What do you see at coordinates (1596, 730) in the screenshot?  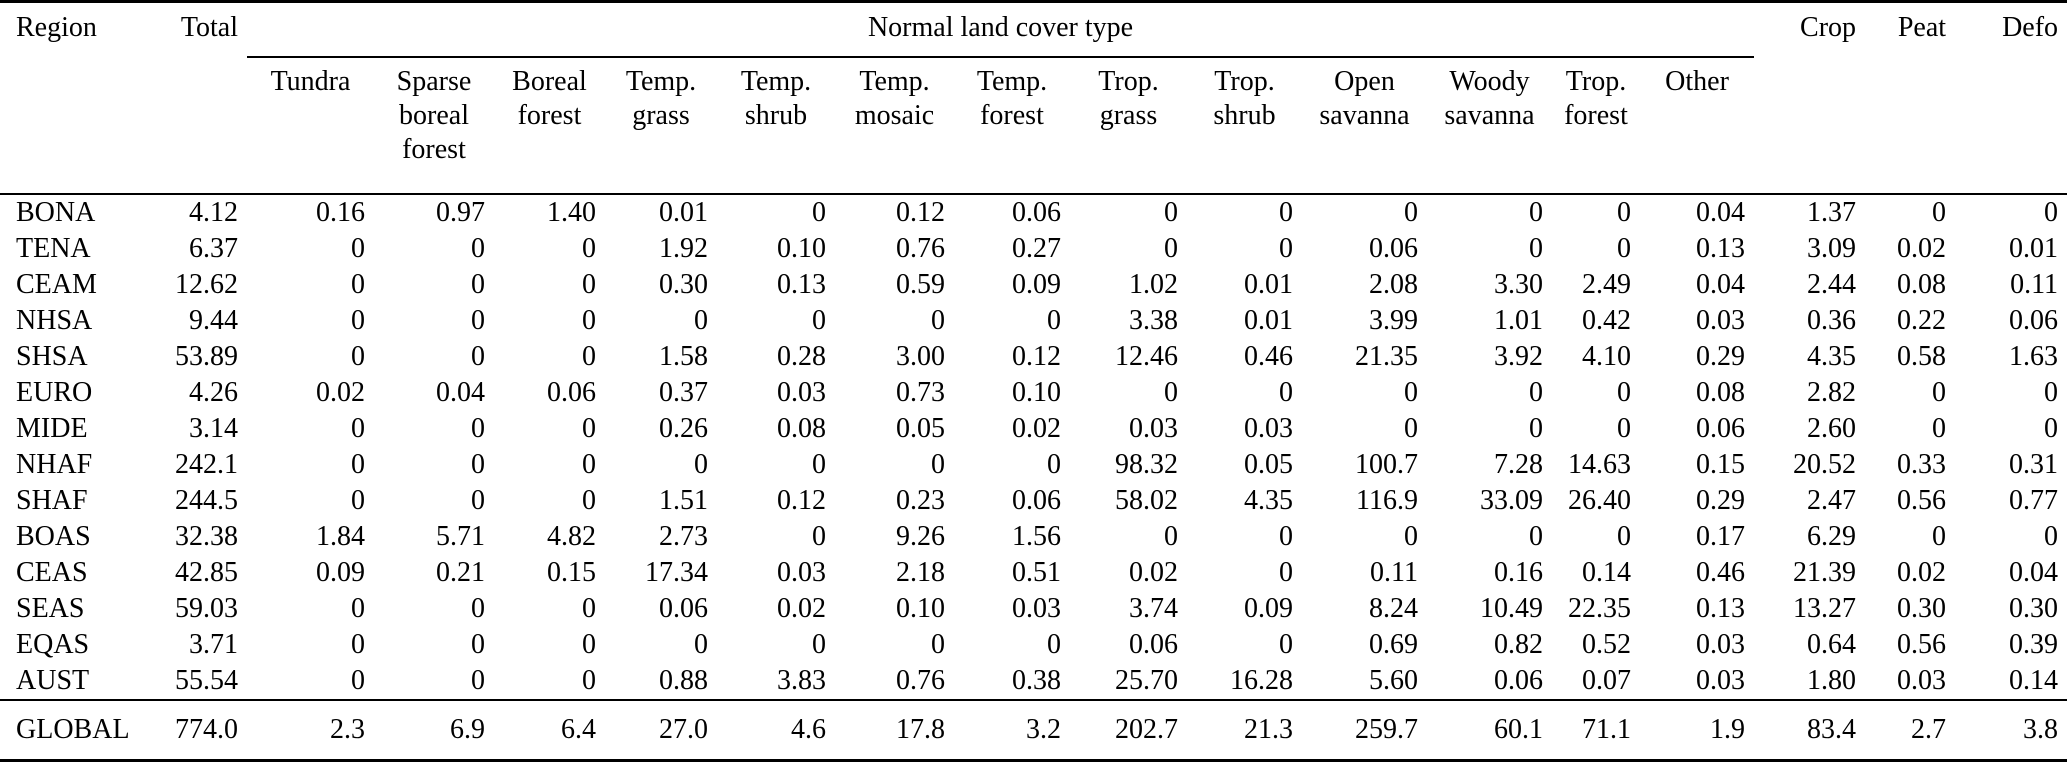 I see `value-cell: 71.1` at bounding box center [1596, 730].